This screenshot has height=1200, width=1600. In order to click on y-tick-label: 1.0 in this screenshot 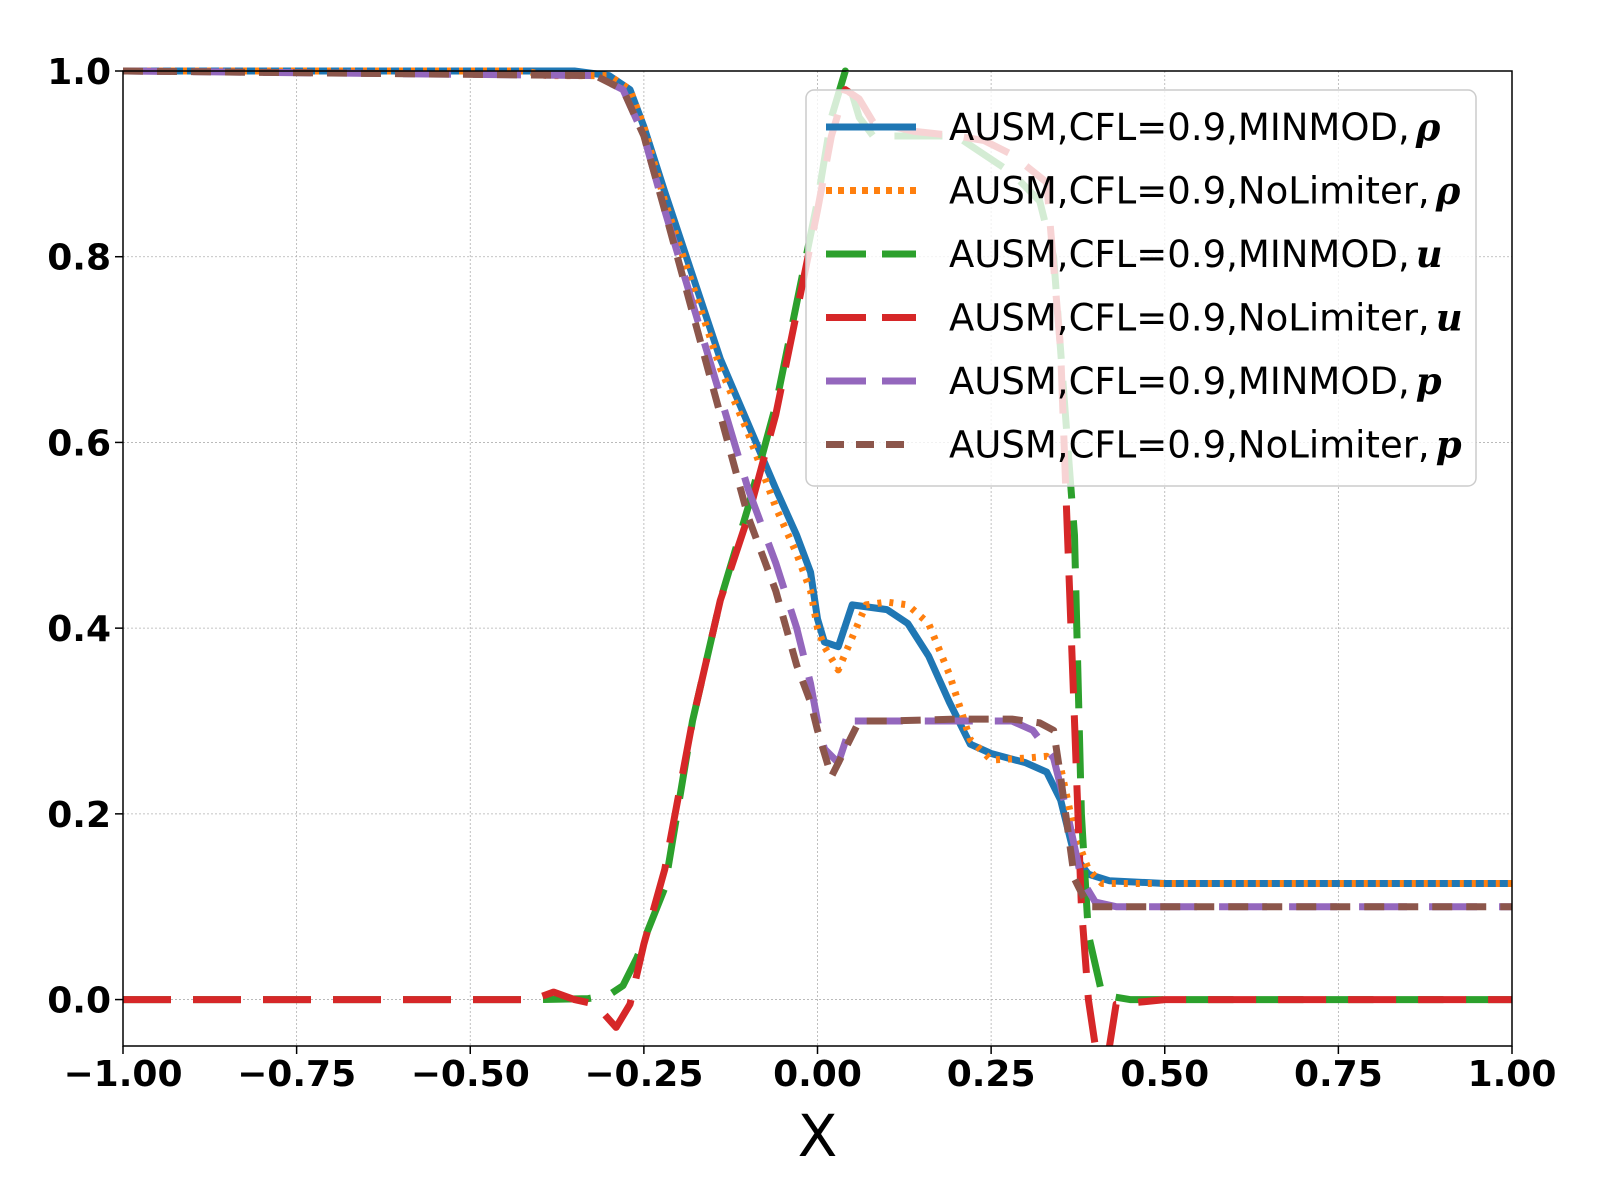, I will do `click(79, 72)`.